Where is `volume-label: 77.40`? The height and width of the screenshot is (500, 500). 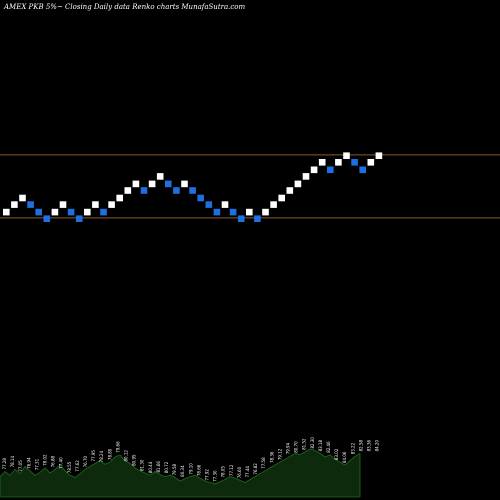 volume-label: 77.40 is located at coordinates (61, 463).